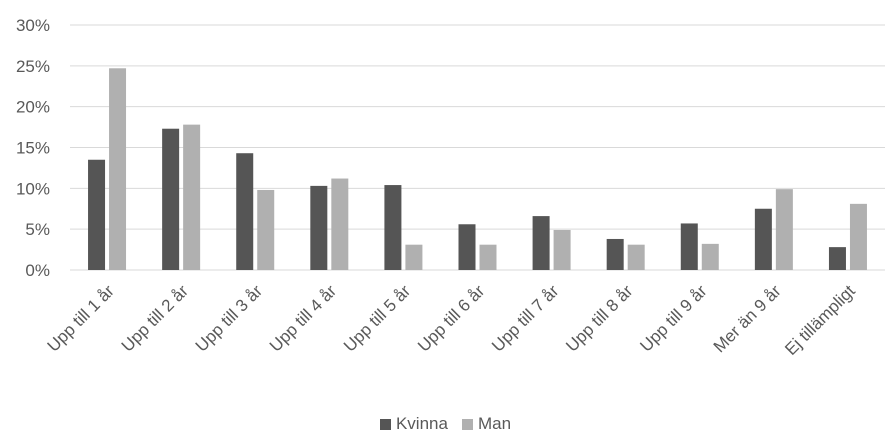 The height and width of the screenshot is (435, 891). Describe the element at coordinates (155, 318) in the screenshot. I see `x-category-label: Upp till 2 år` at that location.